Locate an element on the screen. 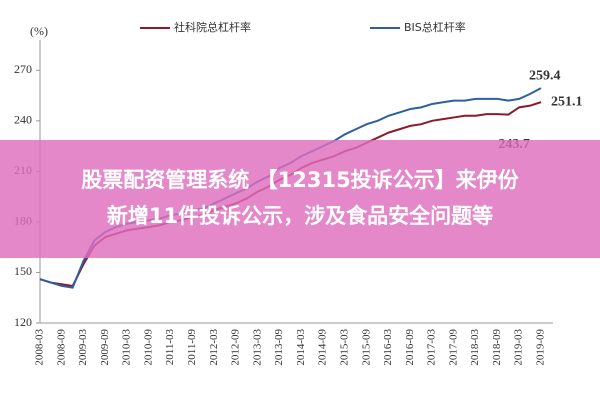 The image size is (600, 400). x-tick-label: 2012-09 is located at coordinates (236, 347).